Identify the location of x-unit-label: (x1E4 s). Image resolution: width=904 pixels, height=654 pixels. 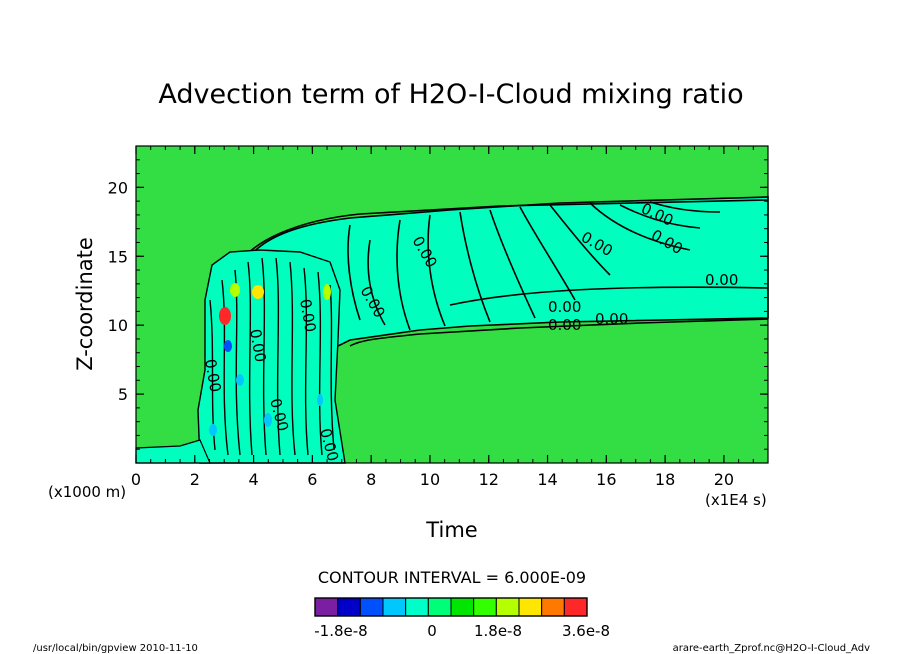
(736, 500).